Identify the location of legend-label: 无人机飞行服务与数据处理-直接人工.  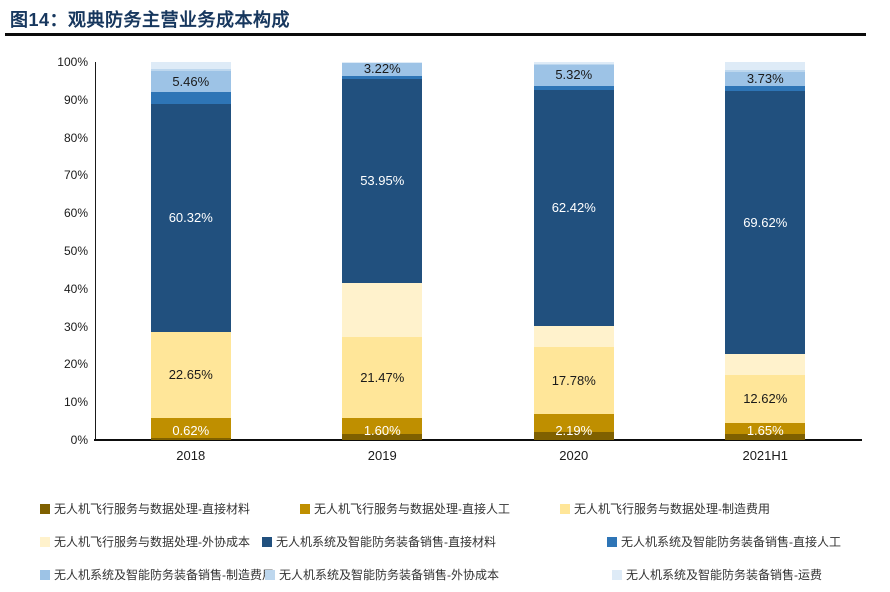
(412, 509).